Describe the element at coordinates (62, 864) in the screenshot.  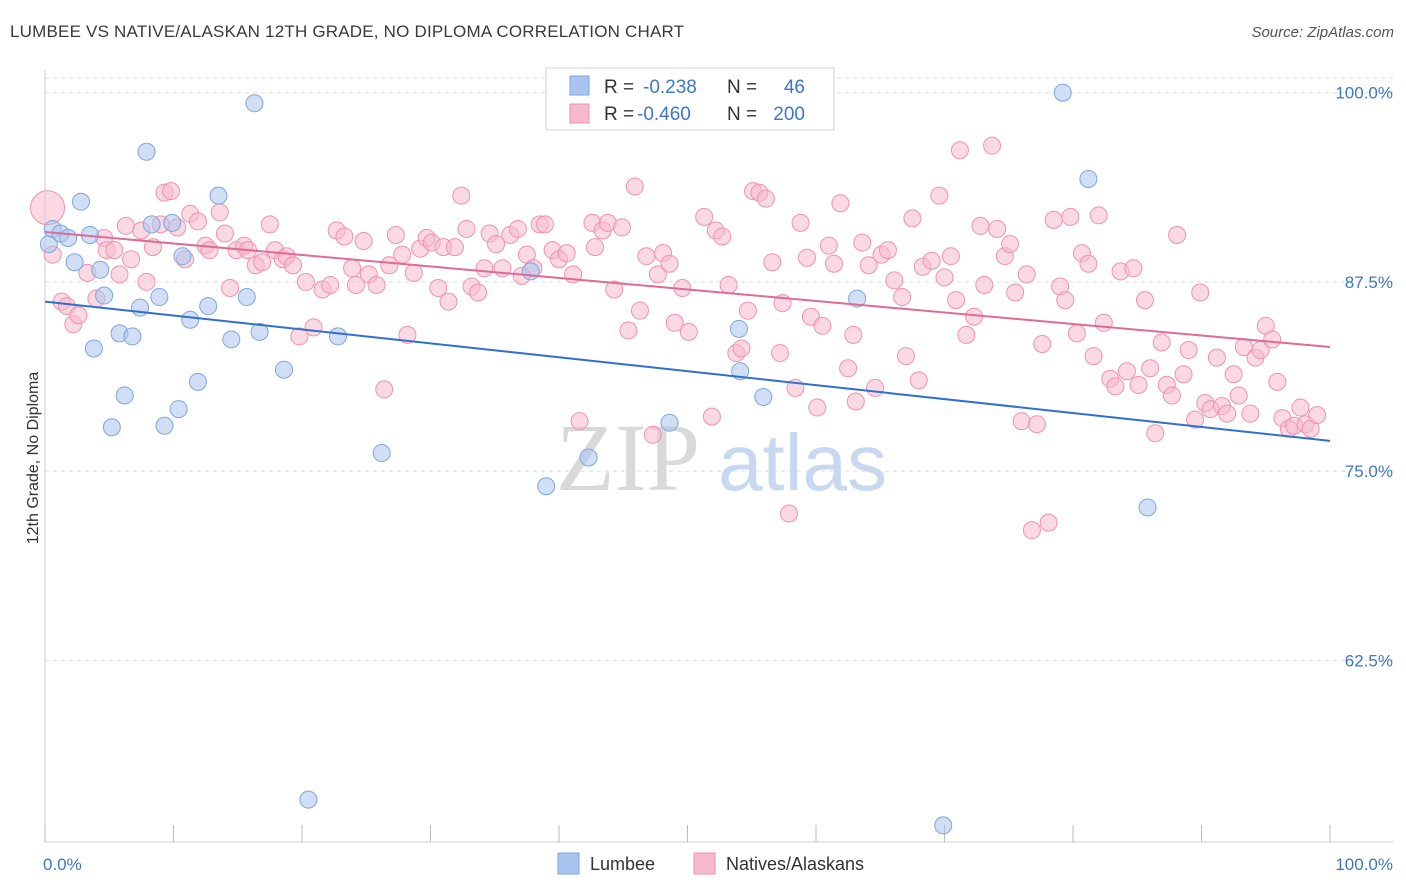
I see `x-tick-label-min: 0.0%` at that location.